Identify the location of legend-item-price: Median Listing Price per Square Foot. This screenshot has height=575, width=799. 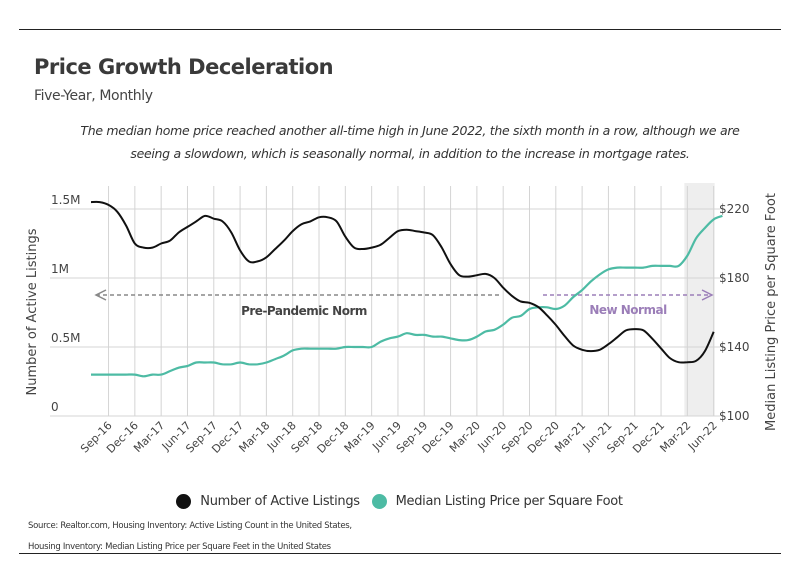
(497, 501).